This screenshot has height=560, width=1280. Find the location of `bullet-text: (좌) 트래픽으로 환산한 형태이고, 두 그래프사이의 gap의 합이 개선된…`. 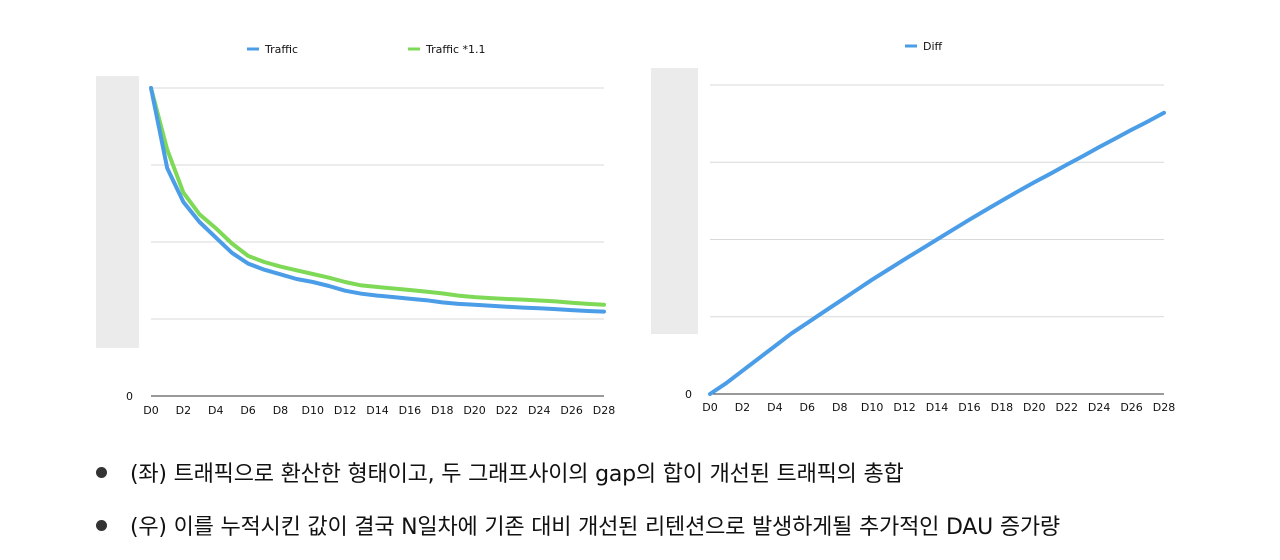

bullet-text: (좌) 트래픽으로 환산한 형태이고, 두 그래프사이의 gap의 합이 개선된… is located at coordinates (517, 474).